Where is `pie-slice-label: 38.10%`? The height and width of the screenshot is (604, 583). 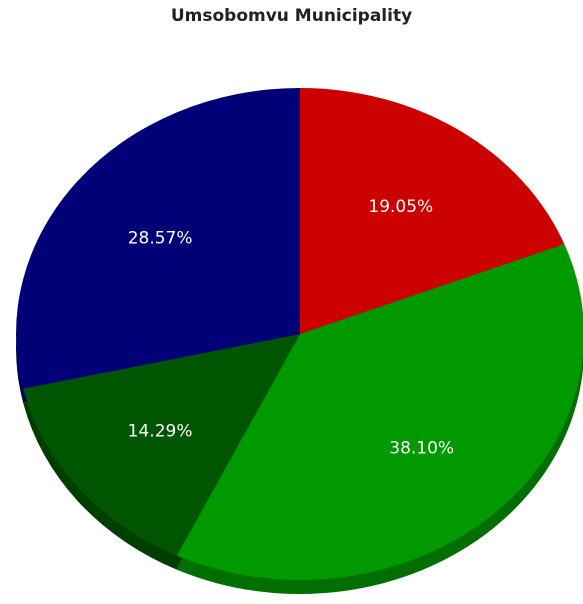
pie-slice-label: 38.10% is located at coordinates (421, 449).